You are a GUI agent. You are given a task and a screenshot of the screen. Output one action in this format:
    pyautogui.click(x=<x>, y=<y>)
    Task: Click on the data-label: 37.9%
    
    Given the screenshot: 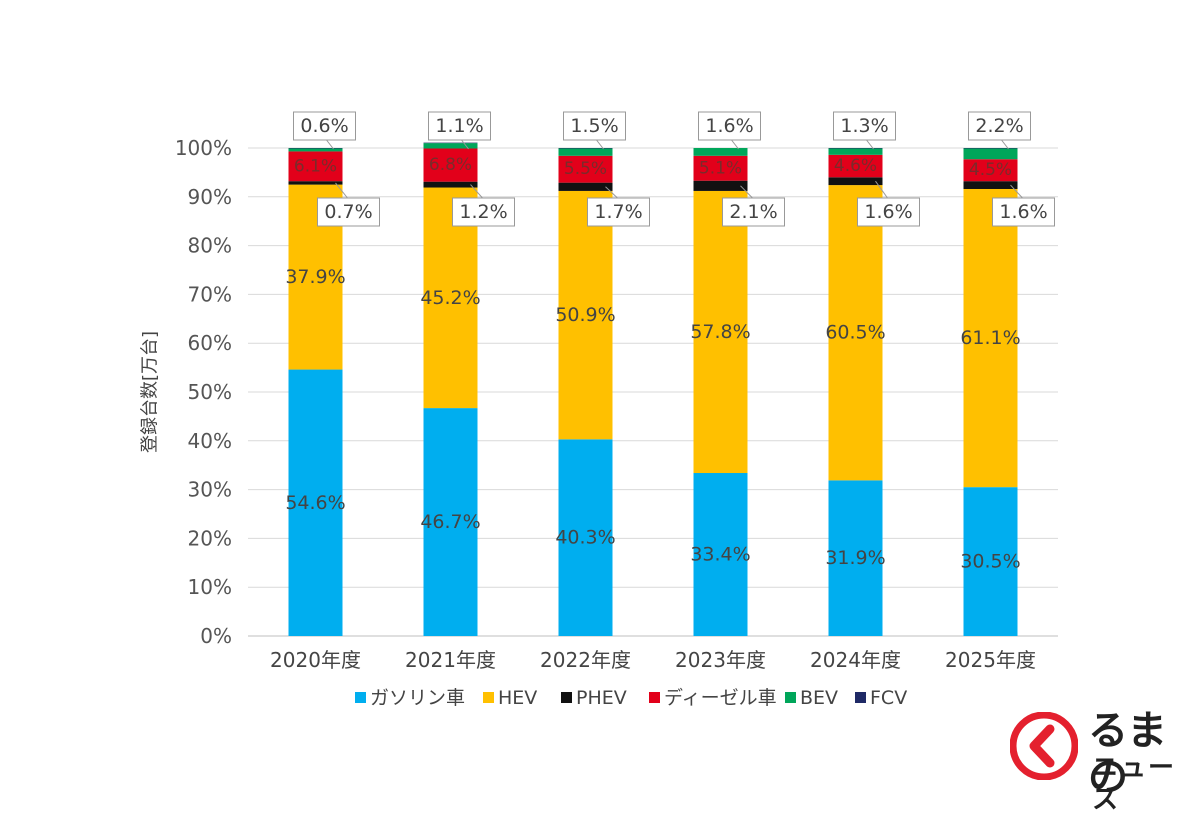 What is the action you would take?
    pyautogui.click(x=315, y=277)
    